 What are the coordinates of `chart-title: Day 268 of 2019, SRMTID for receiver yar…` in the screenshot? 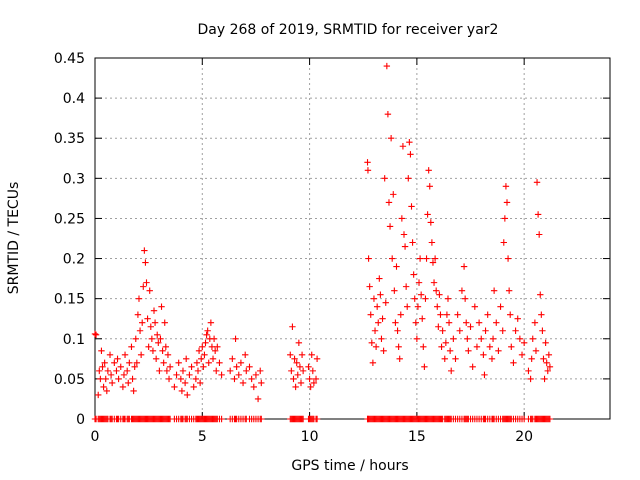 It's located at (348, 30).